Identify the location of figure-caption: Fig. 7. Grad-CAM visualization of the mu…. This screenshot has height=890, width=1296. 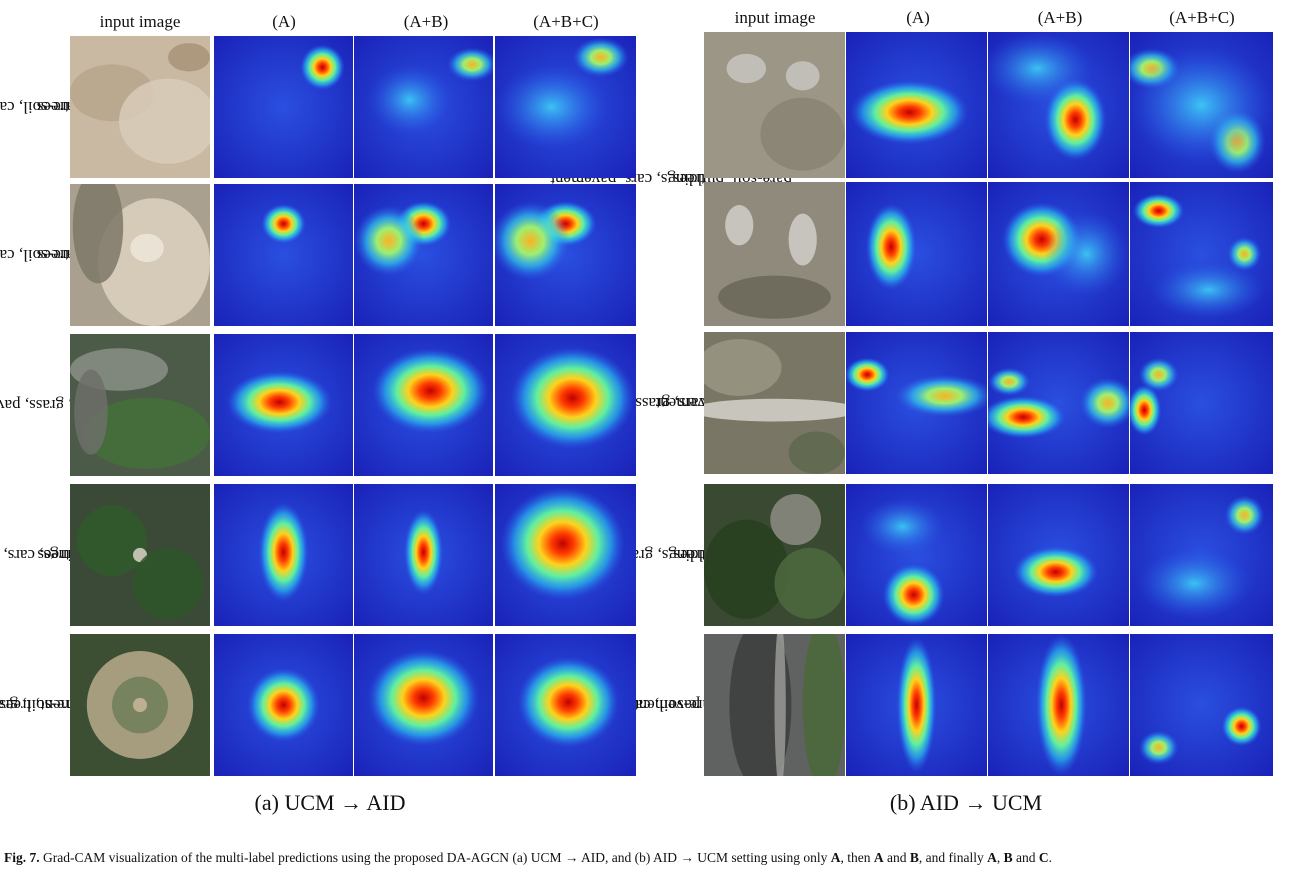
(528, 857).